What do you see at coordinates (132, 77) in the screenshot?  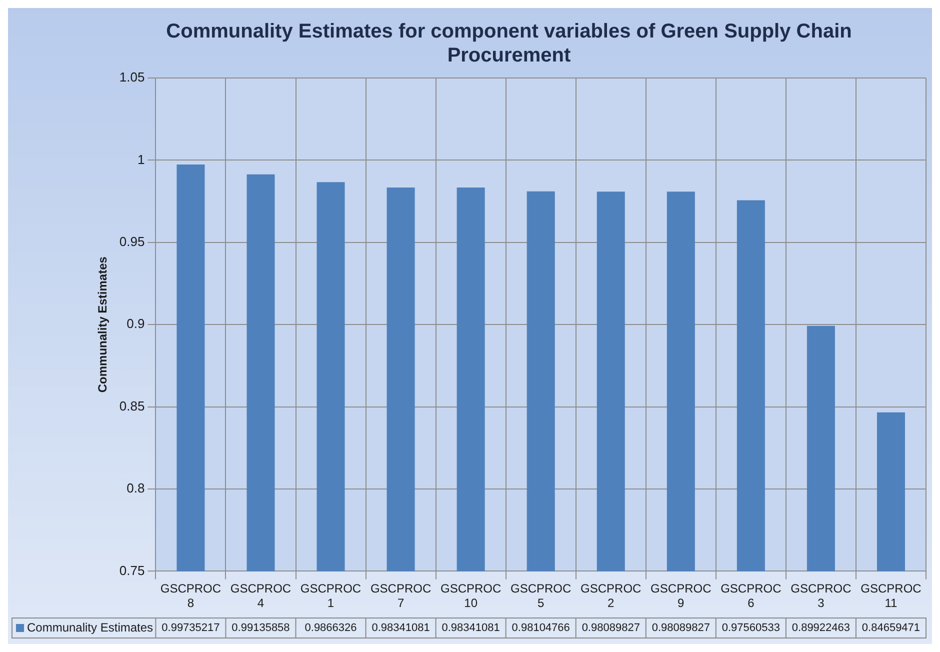 I see `y-tick-label: 1.05` at bounding box center [132, 77].